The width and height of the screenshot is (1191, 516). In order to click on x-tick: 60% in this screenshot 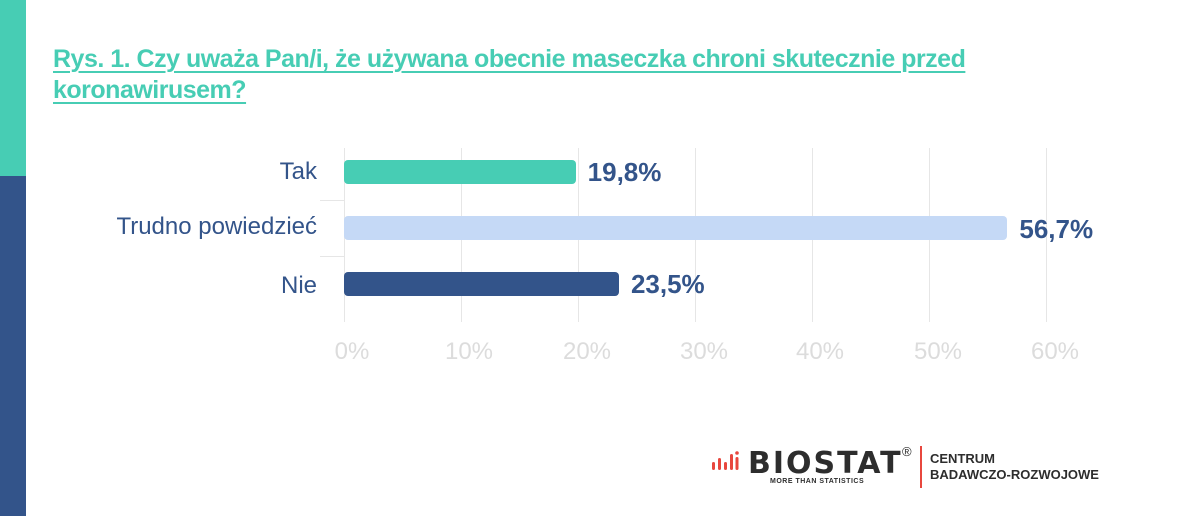, I will do `click(1055, 351)`.